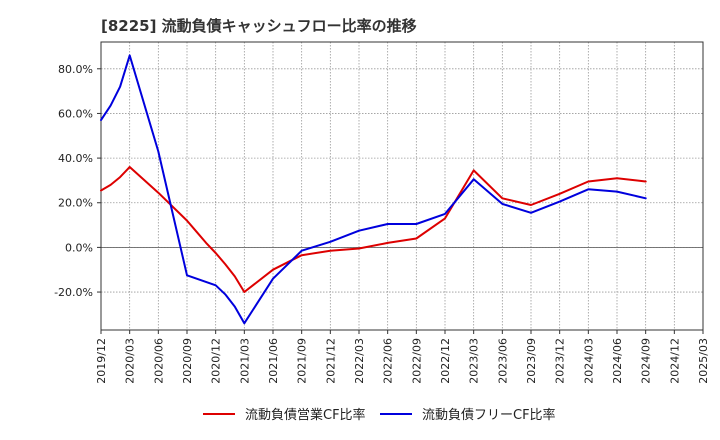 The image size is (720, 440). What do you see at coordinates (674, 361) in the screenshot?
I see `x-tick-label: 2024/12` at bounding box center [674, 361].